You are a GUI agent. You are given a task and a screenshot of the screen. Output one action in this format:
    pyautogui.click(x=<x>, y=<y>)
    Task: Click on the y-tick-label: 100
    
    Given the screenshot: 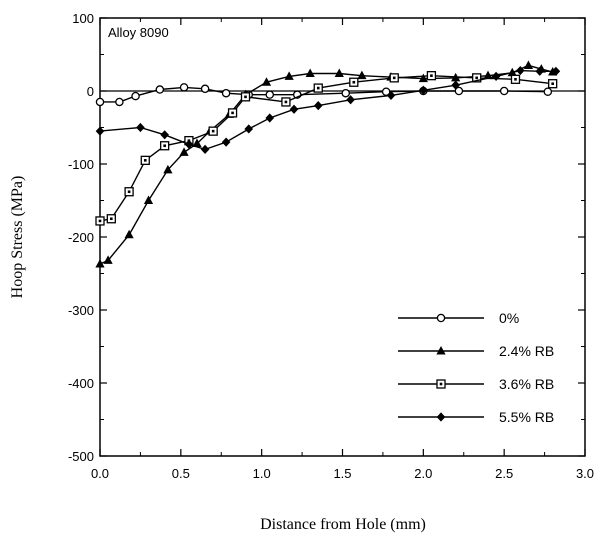 What is the action you would take?
    pyautogui.click(x=83, y=18)
    